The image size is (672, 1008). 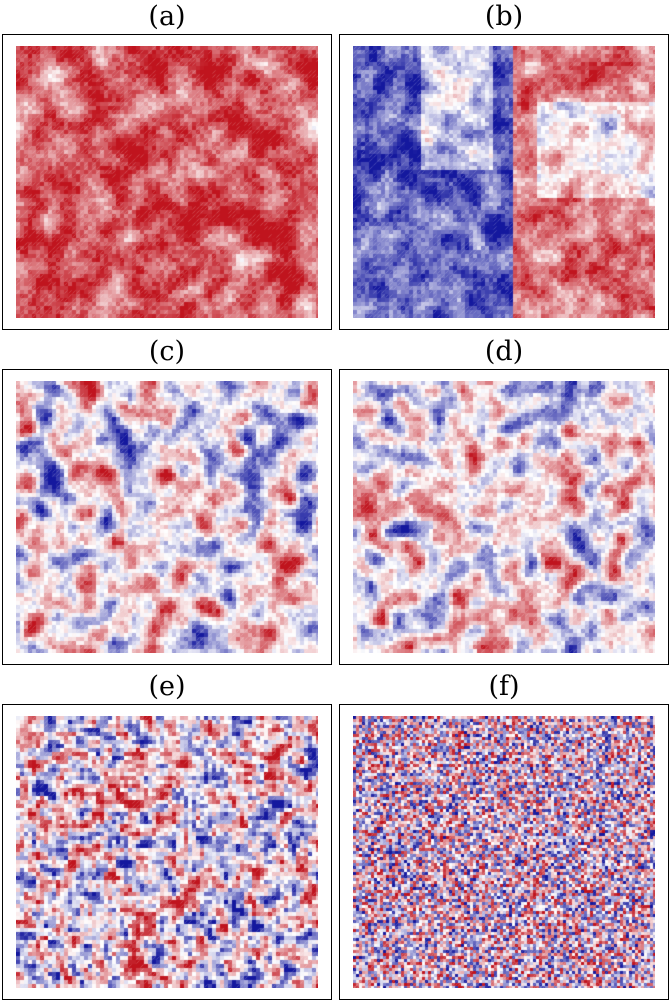 What do you see at coordinates (167, 351) in the screenshot?
I see `panel-label-c: (c)` at bounding box center [167, 351].